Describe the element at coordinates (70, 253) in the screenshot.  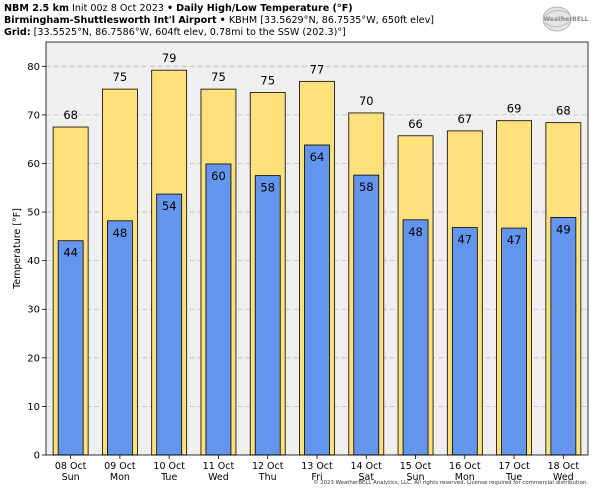
I see `low-temp-label: 44` at that location.